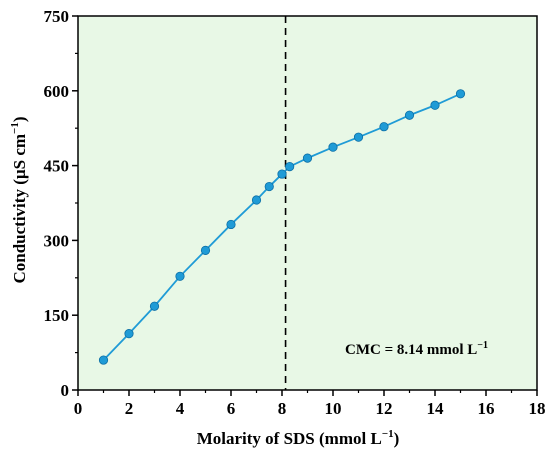 The image size is (550, 454). What do you see at coordinates (310, 408) in the screenshot?
I see `x-tick-labels: 0 2 4 6 8 10 12 14 16 18` at bounding box center [310, 408].